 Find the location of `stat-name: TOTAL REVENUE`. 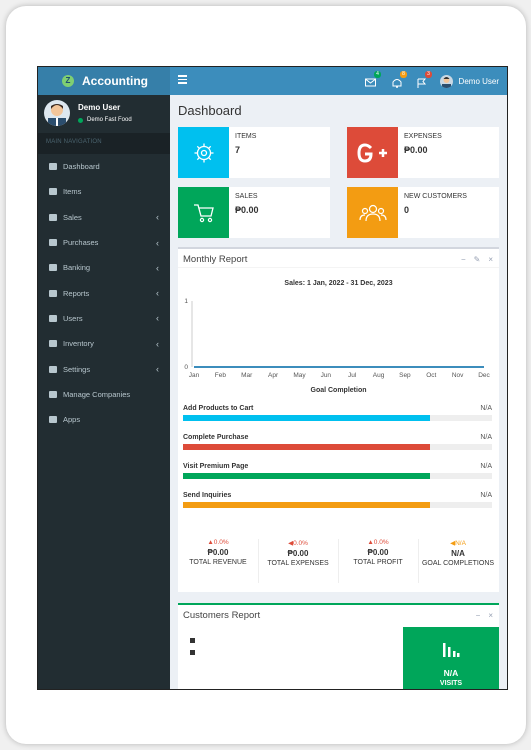

stat-name: TOTAL REVENUE is located at coordinates (218, 562).